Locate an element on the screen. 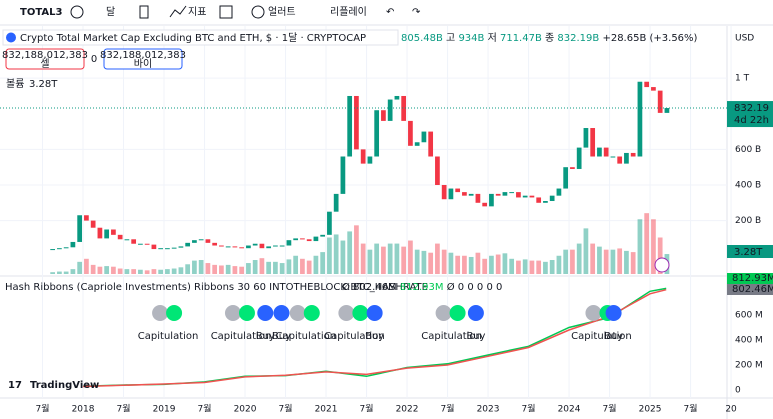  y-tick-label: 400 B is located at coordinates (748, 185).